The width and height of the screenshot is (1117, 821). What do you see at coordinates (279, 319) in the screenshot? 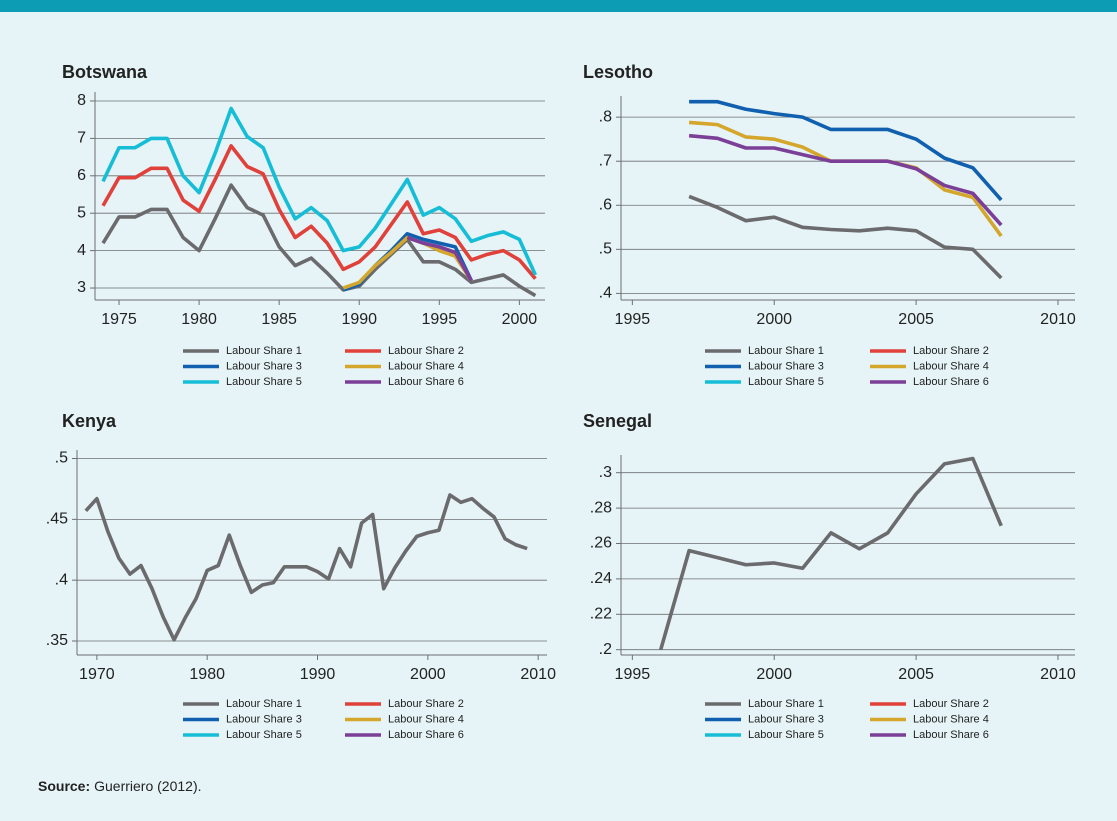
I see `x-tick-label: 1985` at bounding box center [279, 319].